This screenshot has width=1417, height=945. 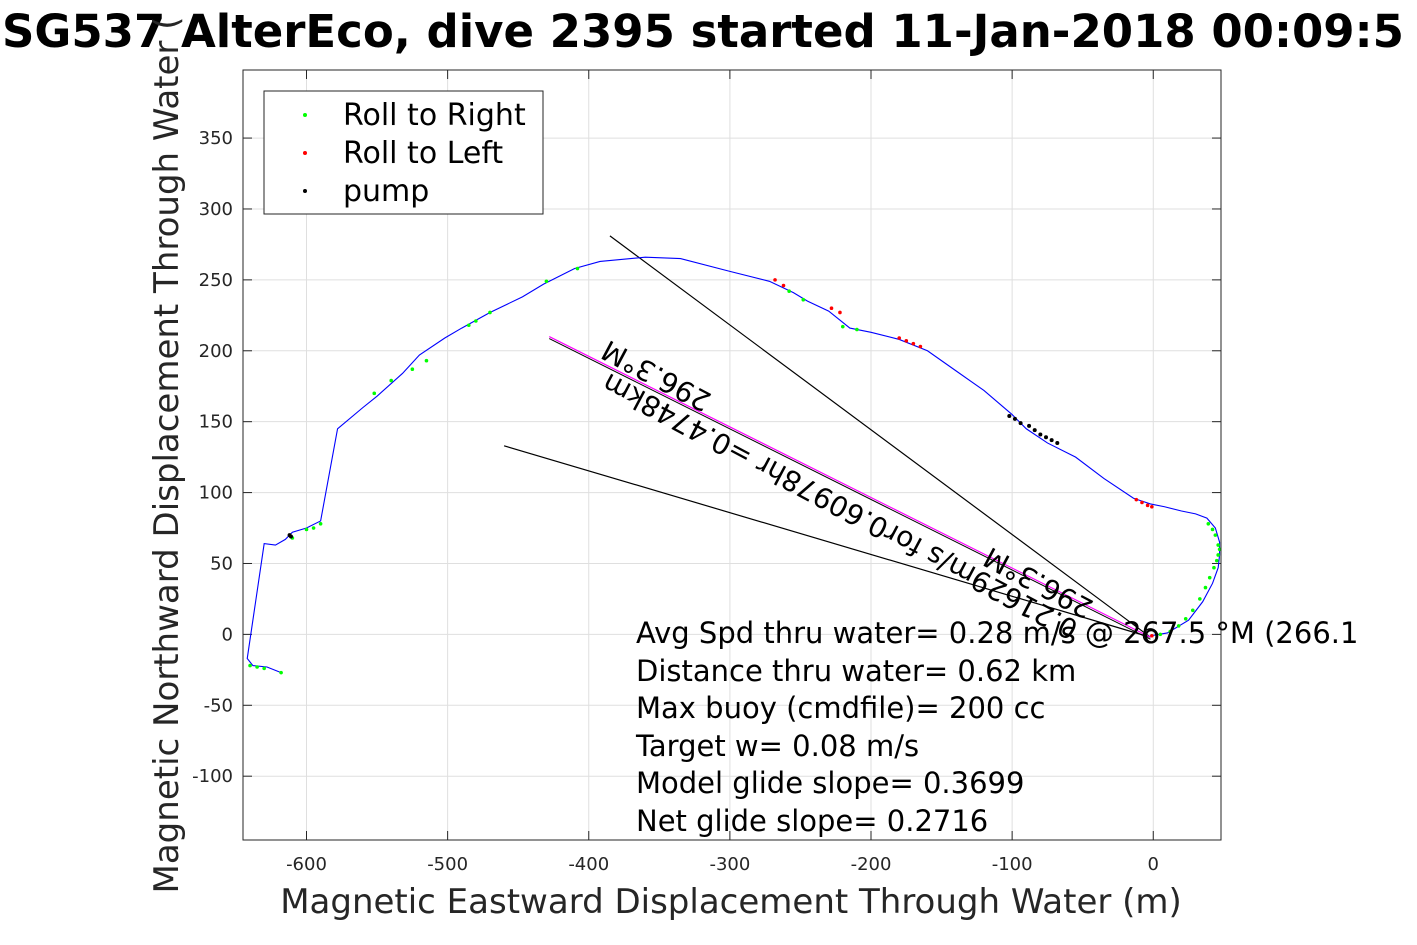 I want to click on y-tick-label: -100, so click(x=212, y=776).